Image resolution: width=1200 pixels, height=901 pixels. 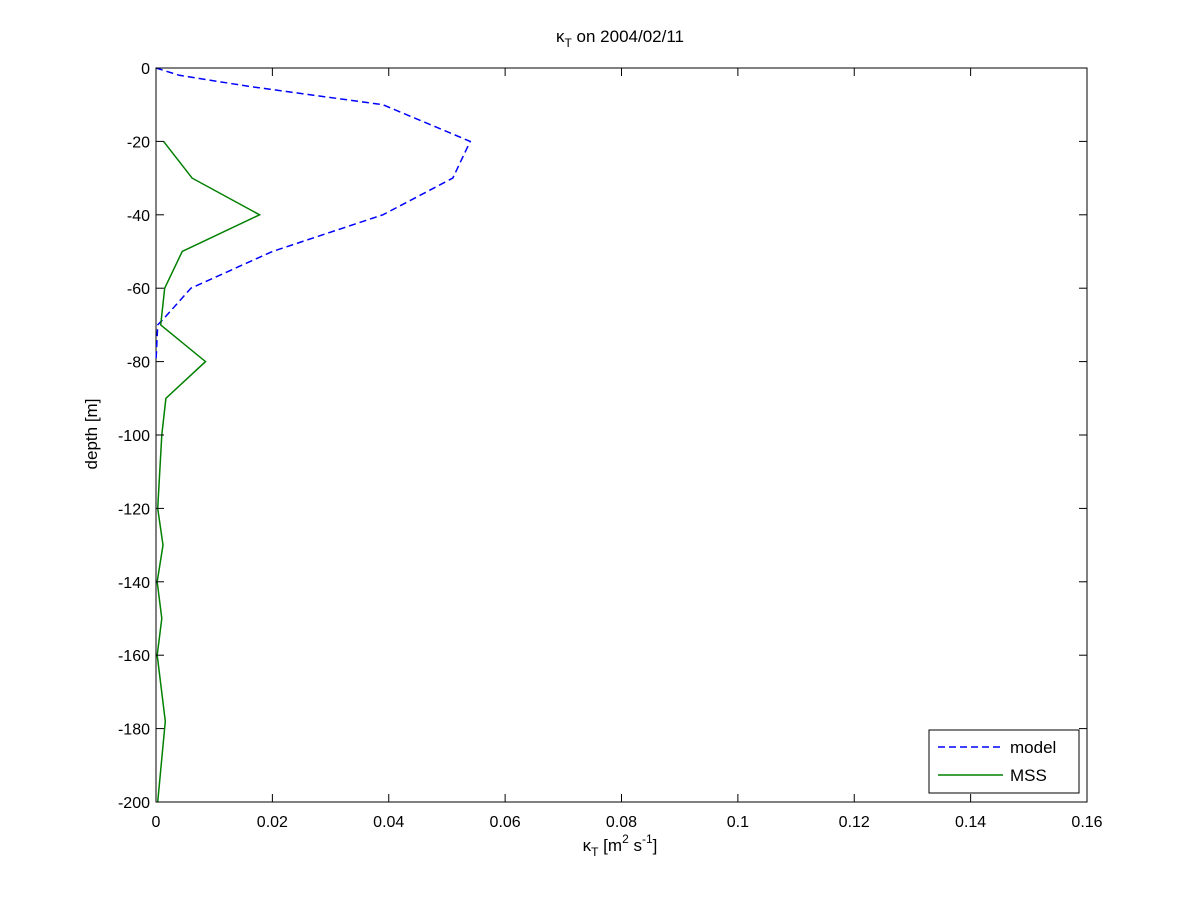 What do you see at coordinates (313, 214) in the screenshot?
I see `series-line-model` at bounding box center [313, 214].